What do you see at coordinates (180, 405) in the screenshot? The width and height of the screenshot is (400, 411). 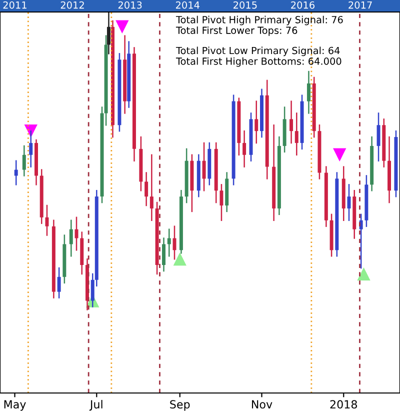 I see `x-tick-label: Sep` at bounding box center [180, 405].